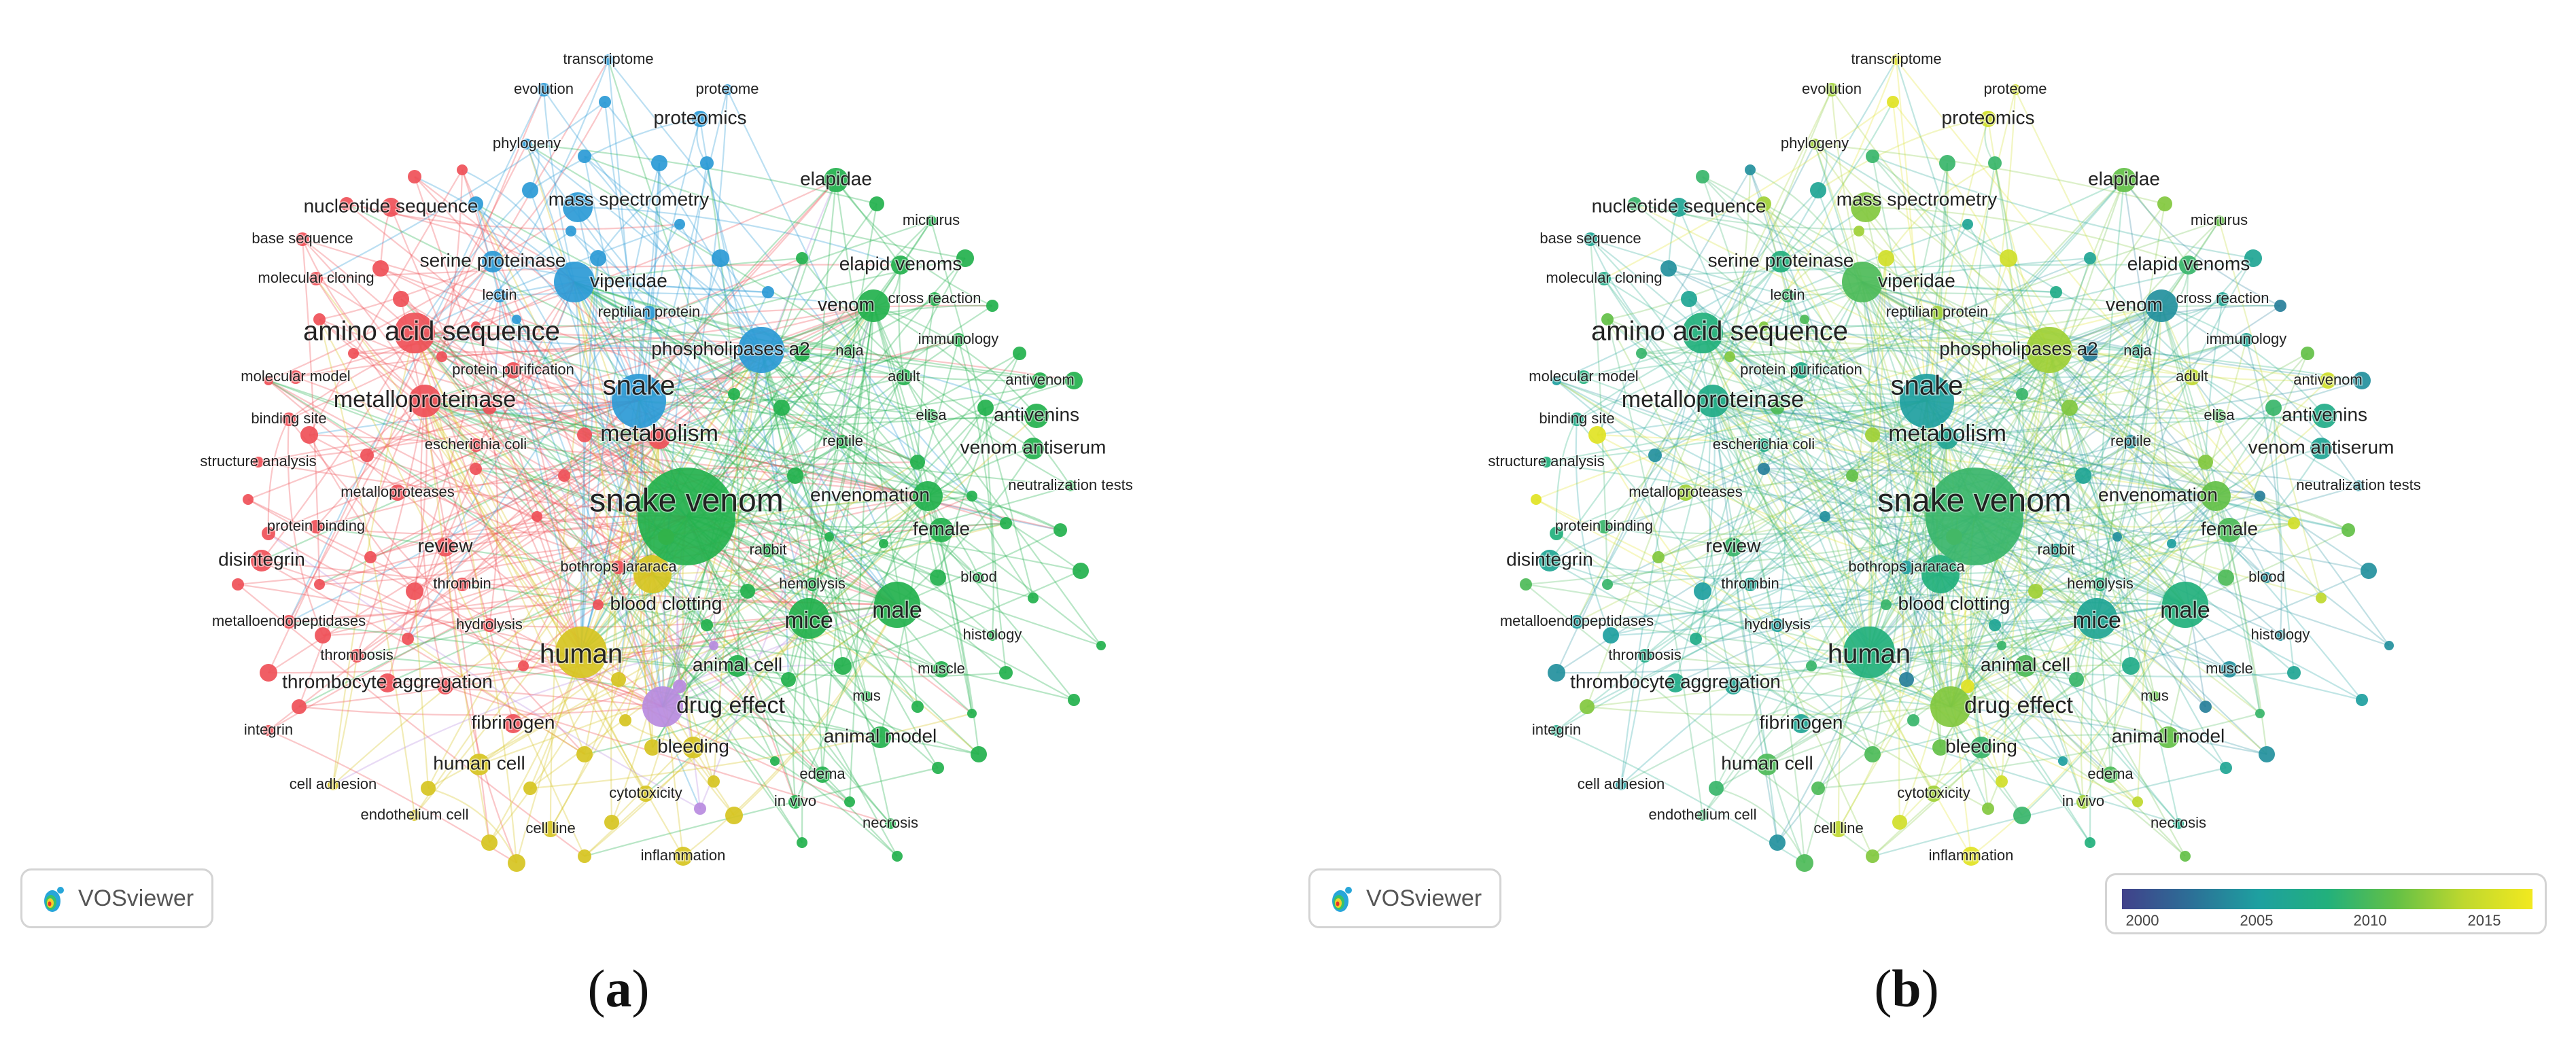  Describe the element at coordinates (822, 775) in the screenshot. I see `node-edema` at that location.